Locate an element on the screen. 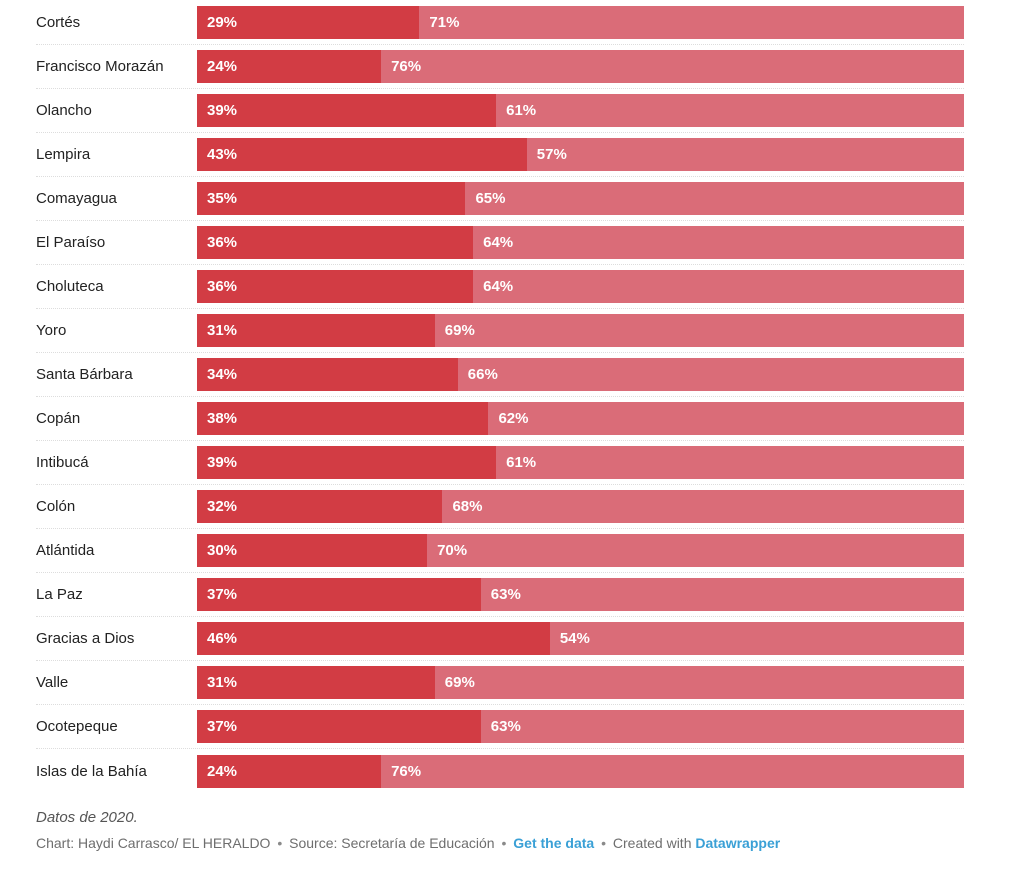  credit-chart-text: Chart: Haydi Carrasco/ EL HERALDO is located at coordinates (153, 843).